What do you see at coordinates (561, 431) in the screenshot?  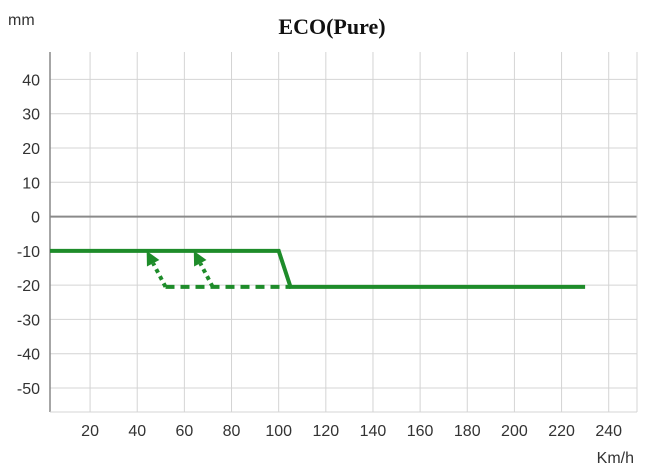 I see `x-tick-label: 220` at bounding box center [561, 431].